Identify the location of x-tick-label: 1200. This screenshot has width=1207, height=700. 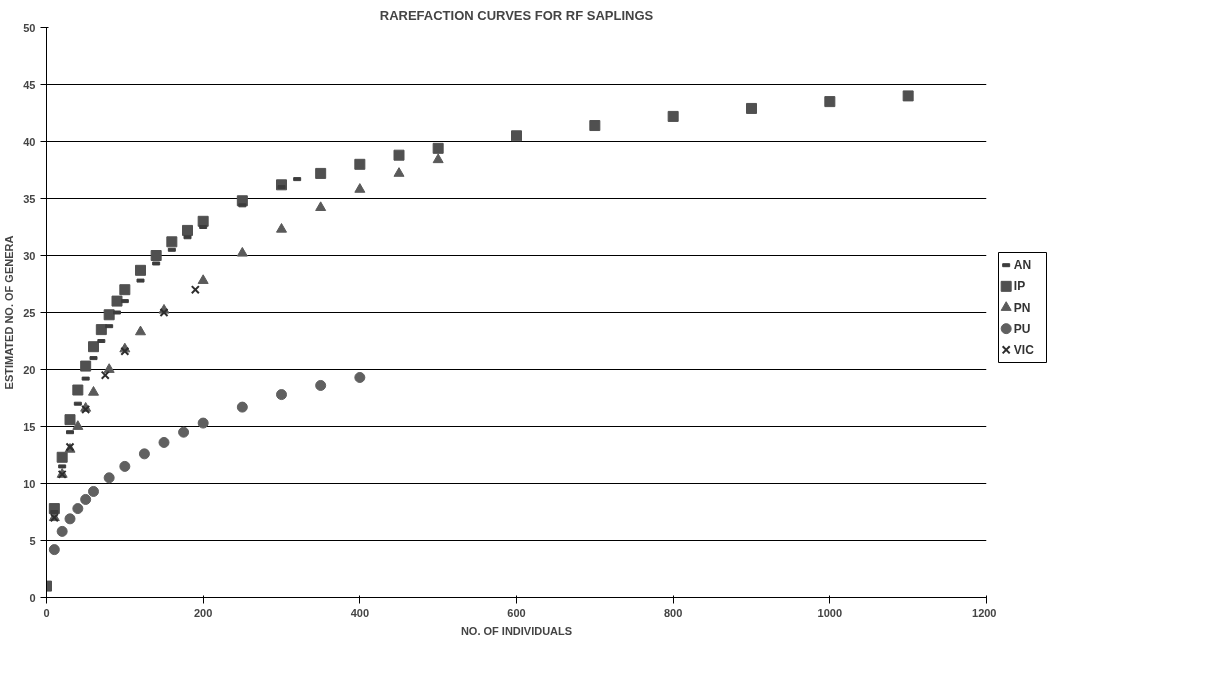
(984, 612).